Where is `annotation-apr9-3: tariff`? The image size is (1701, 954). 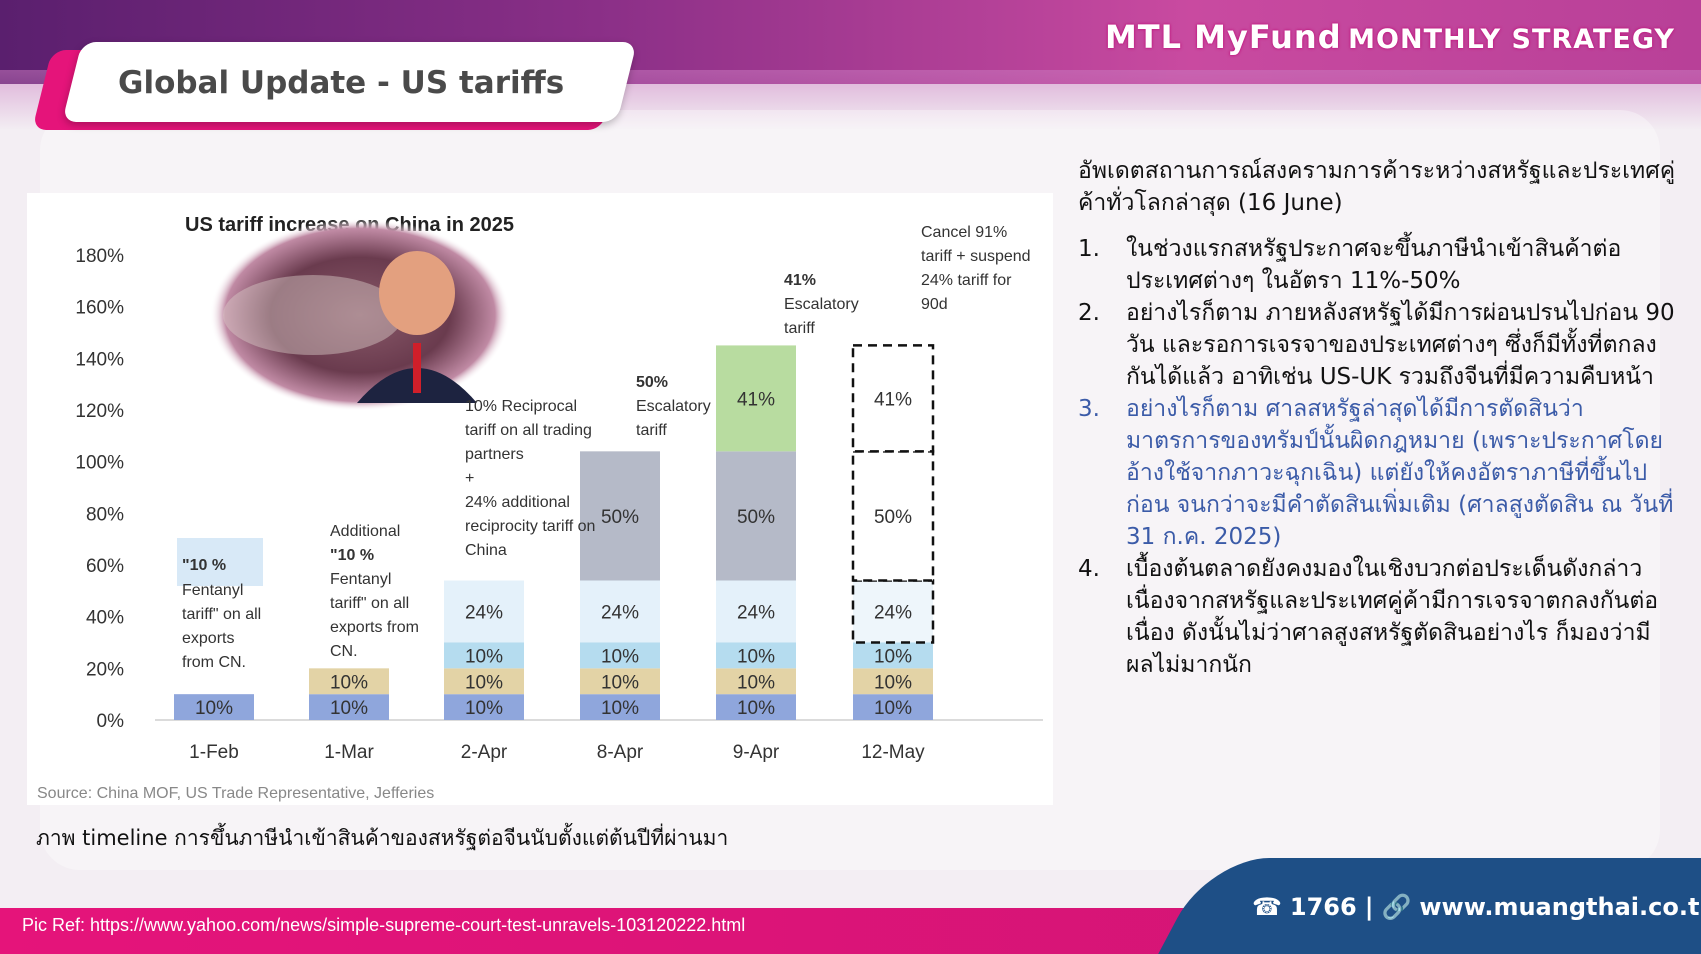
annotation-apr9-3: tariff is located at coordinates (799, 328).